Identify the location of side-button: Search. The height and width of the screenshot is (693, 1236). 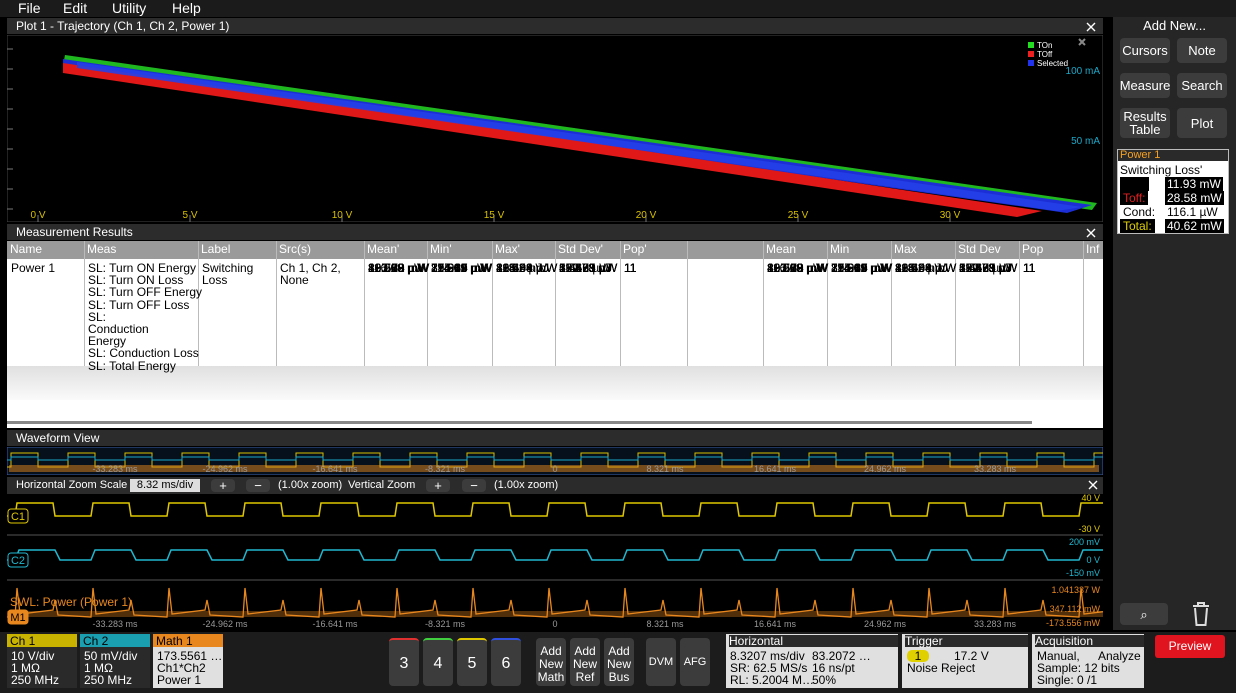
(1202, 85).